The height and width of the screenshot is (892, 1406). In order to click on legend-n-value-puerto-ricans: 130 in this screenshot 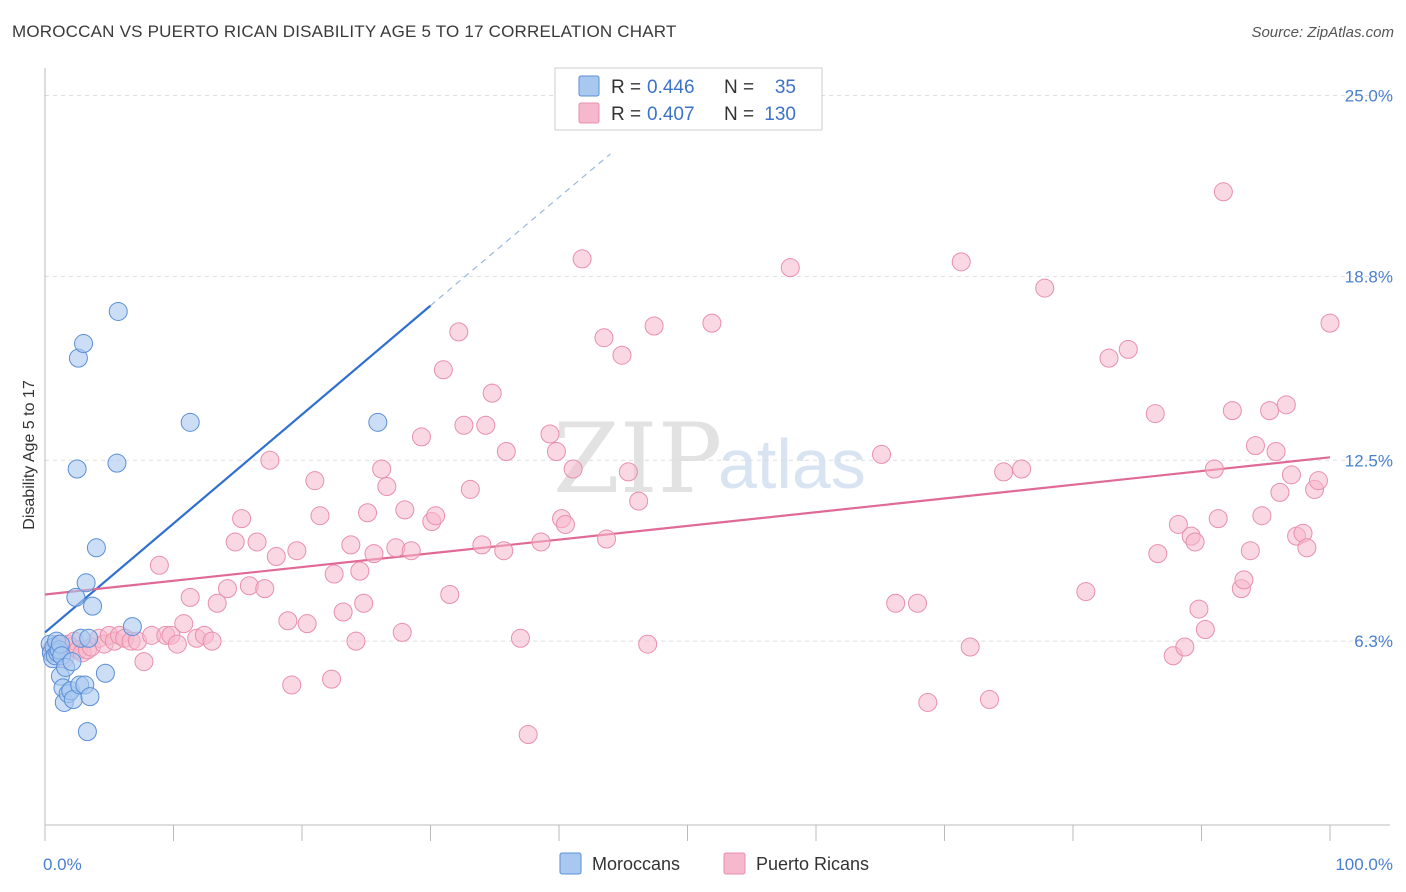, I will do `click(780, 114)`.